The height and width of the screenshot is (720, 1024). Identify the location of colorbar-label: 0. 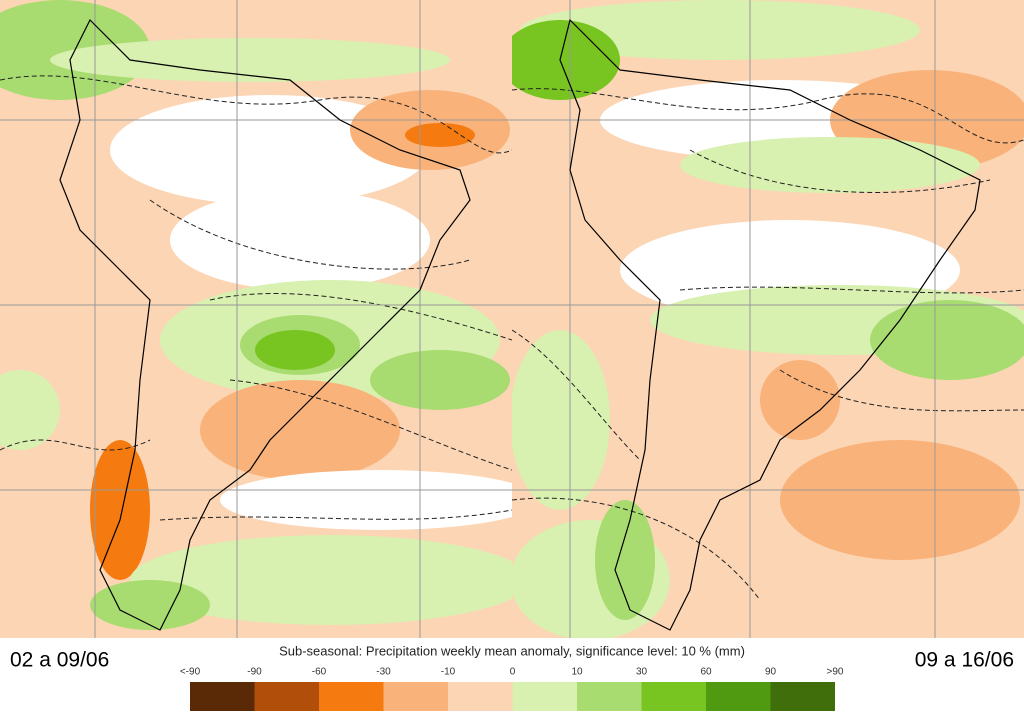
(513, 672).